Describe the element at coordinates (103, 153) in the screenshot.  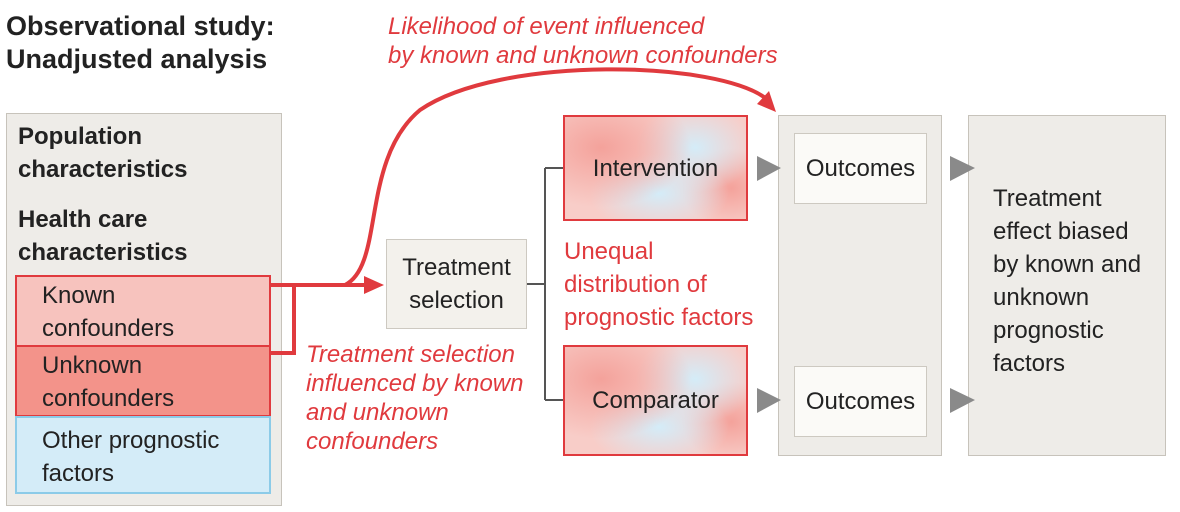
I see `population-characteristics-label: Population characteristics` at that location.